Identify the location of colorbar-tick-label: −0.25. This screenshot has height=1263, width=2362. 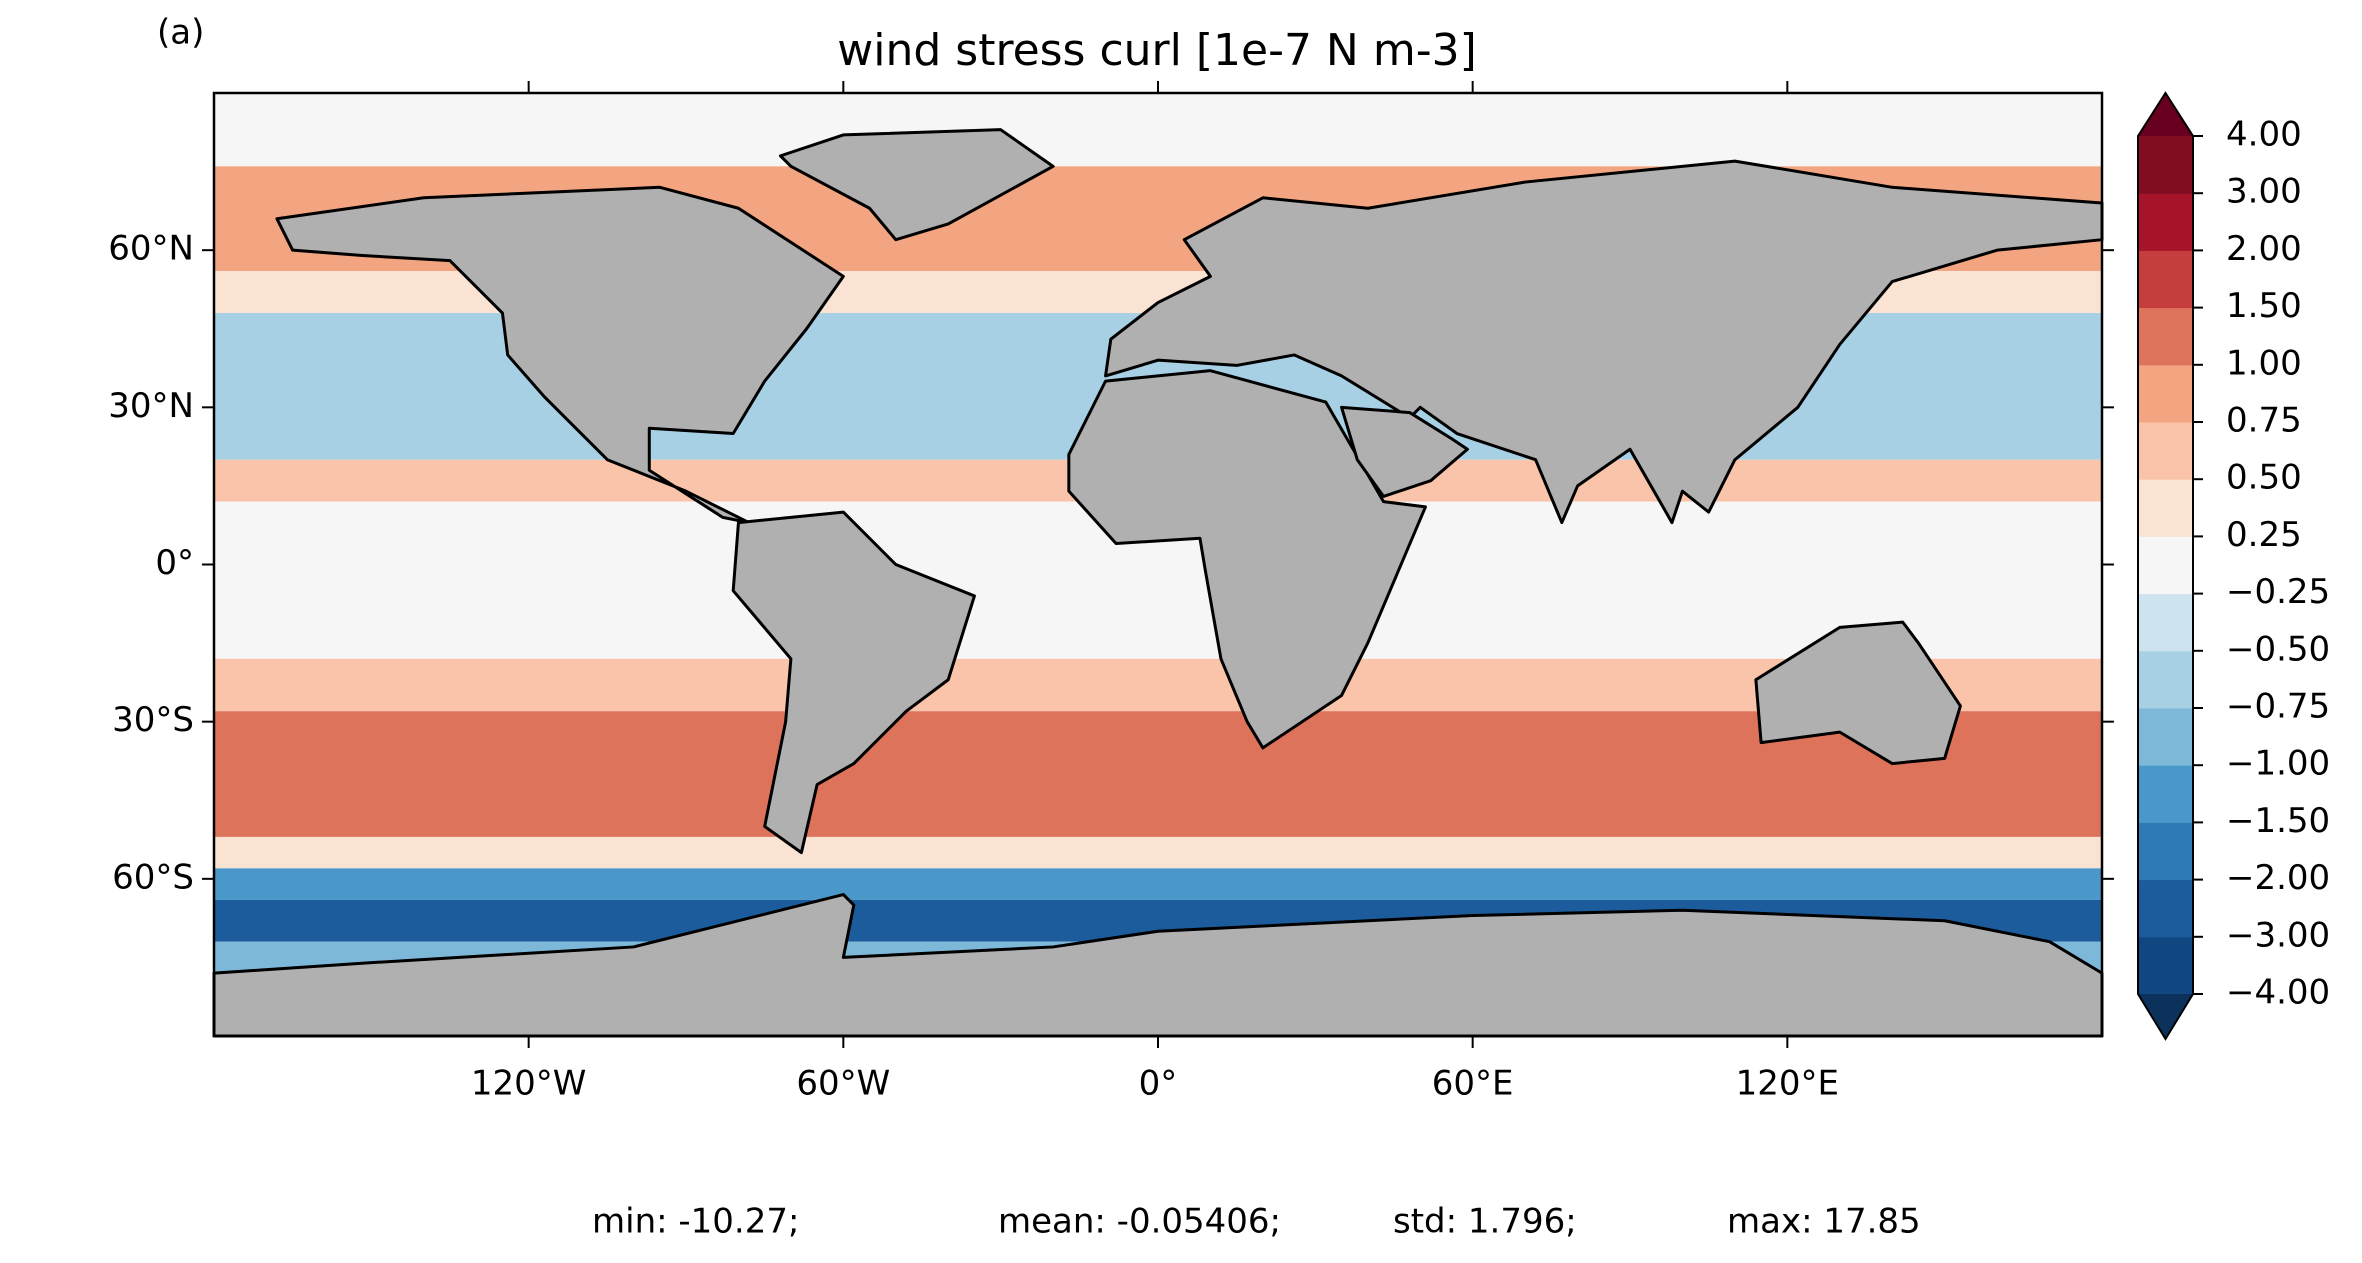
(2278, 592).